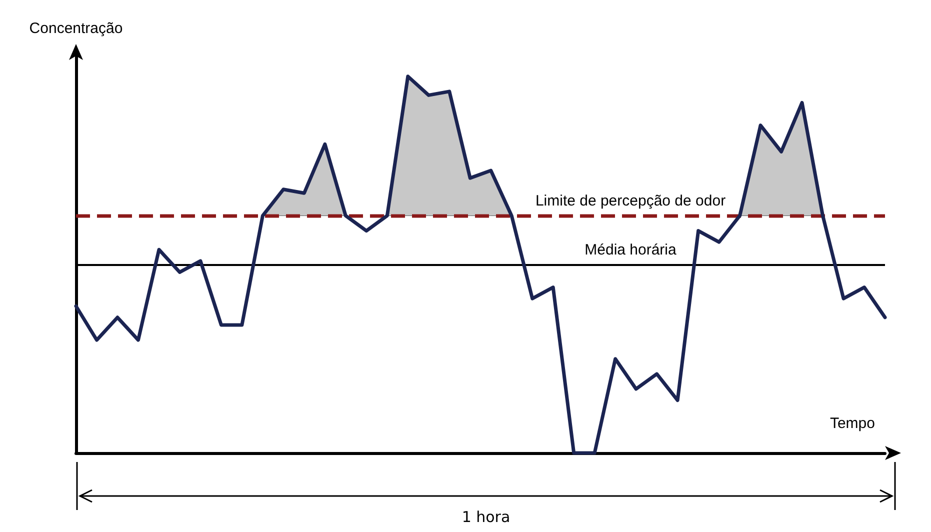  I want to click on ref-line-label: Média horária, so click(631, 250).